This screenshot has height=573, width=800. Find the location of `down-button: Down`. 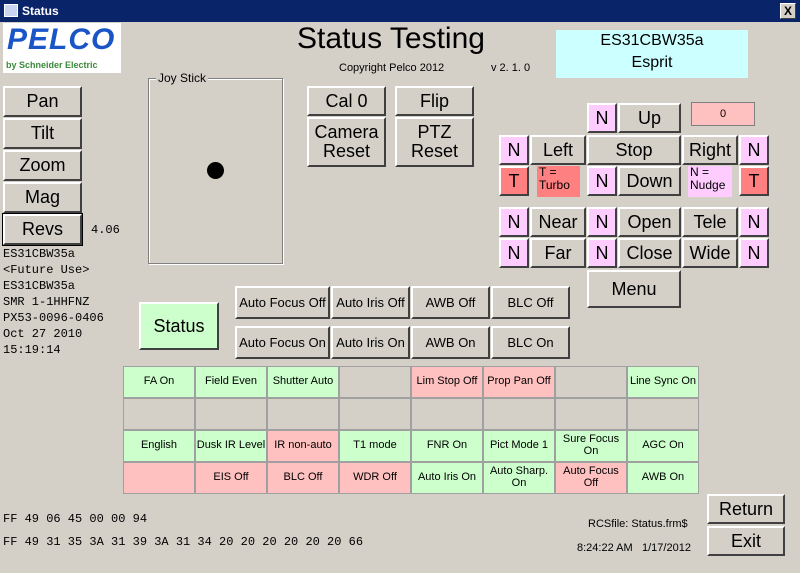

down-button: Down is located at coordinates (649, 181).